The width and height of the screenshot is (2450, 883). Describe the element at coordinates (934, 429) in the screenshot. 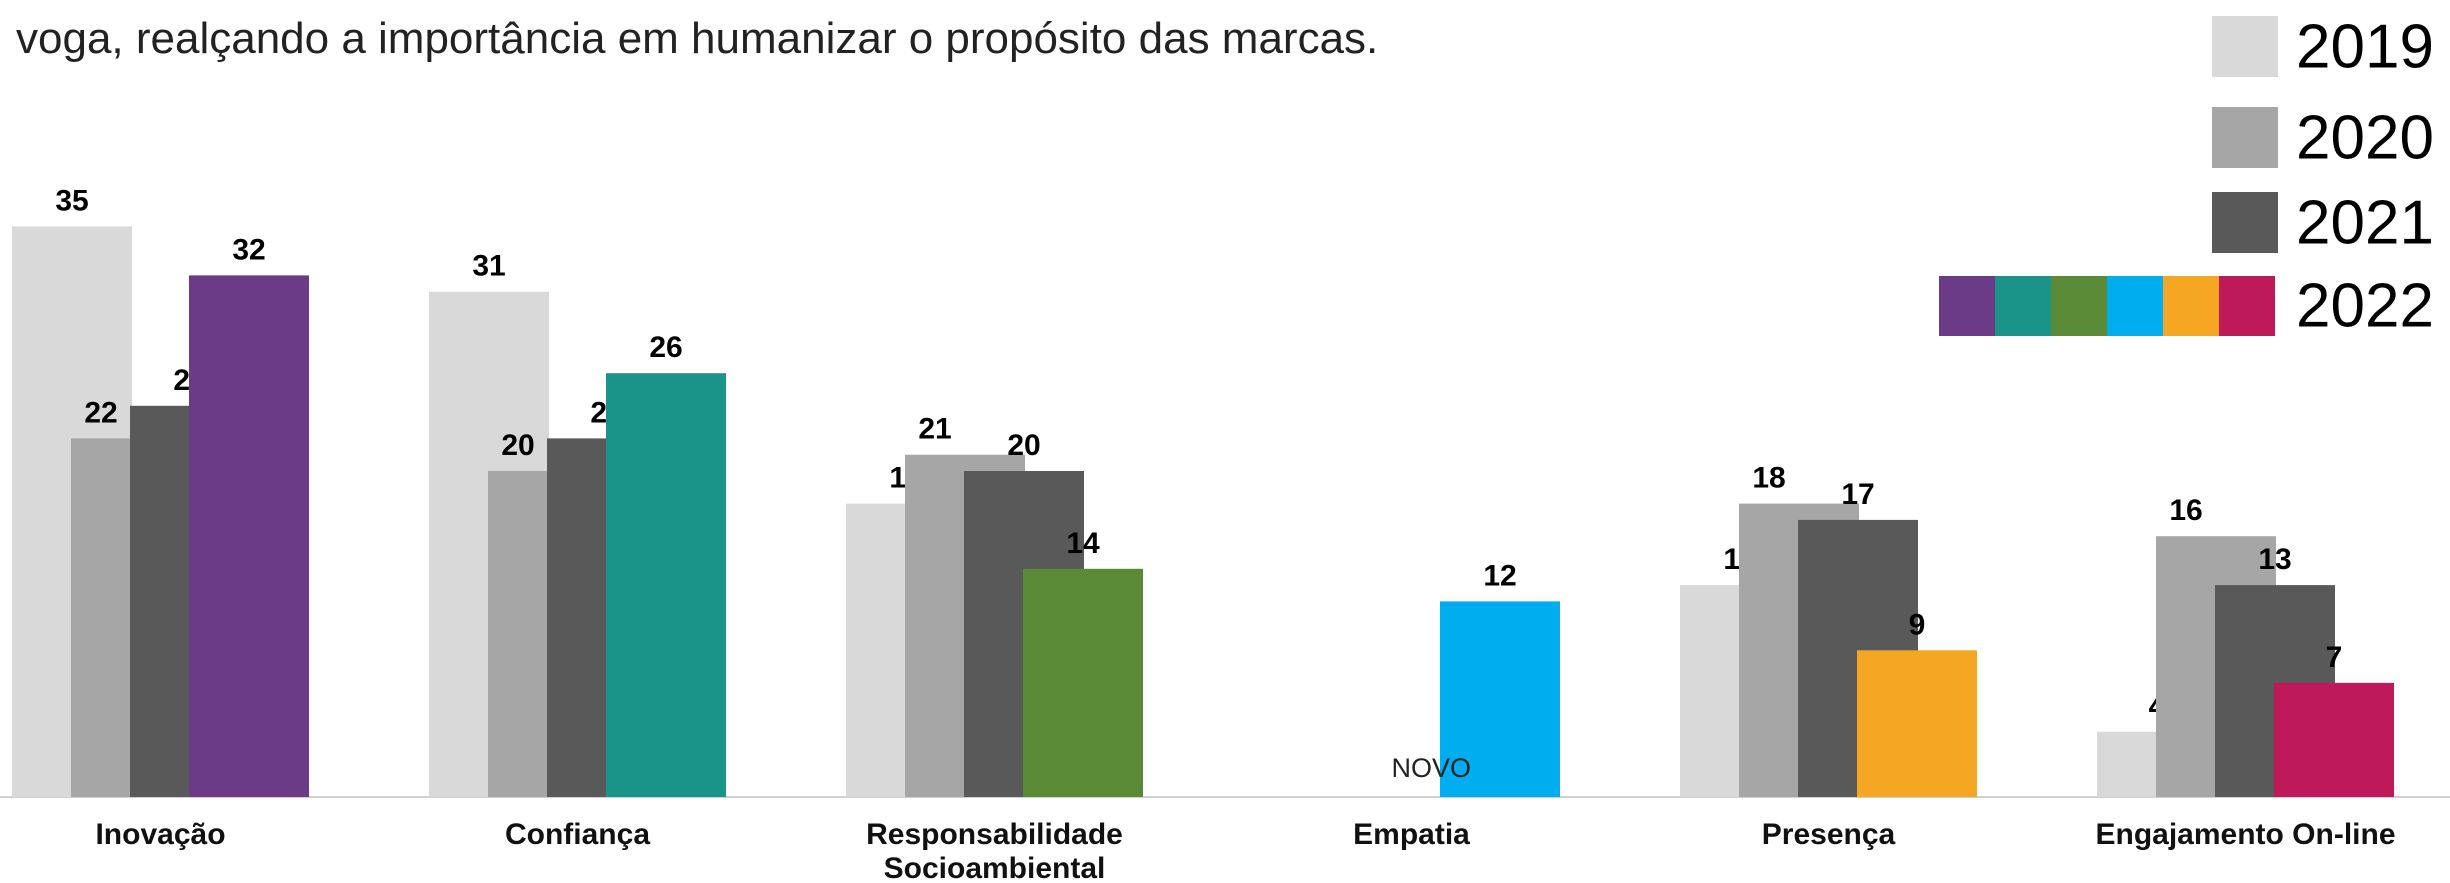

I see `value-label: 21` at that location.